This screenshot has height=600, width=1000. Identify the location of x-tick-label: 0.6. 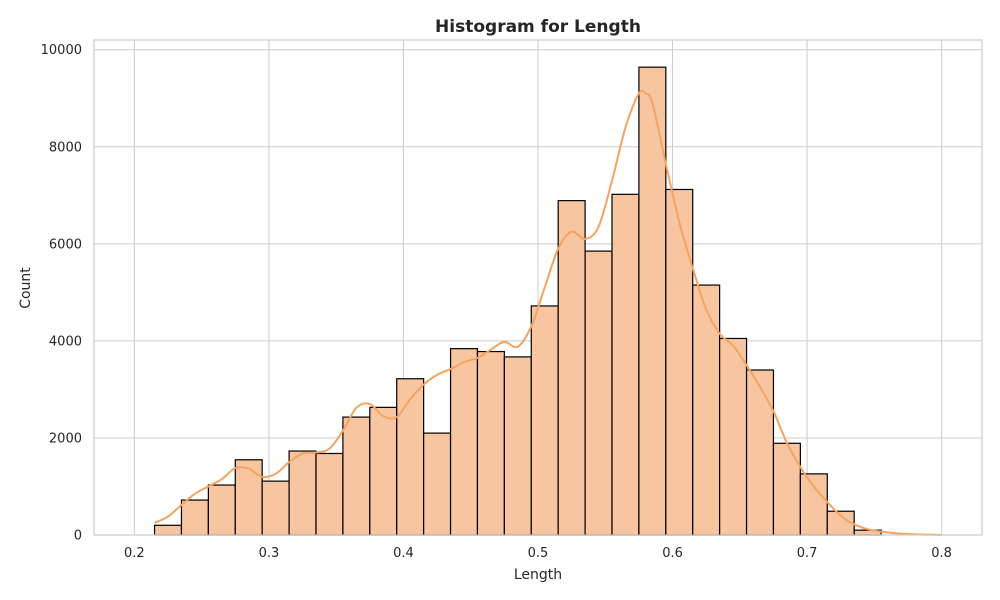
(672, 553).